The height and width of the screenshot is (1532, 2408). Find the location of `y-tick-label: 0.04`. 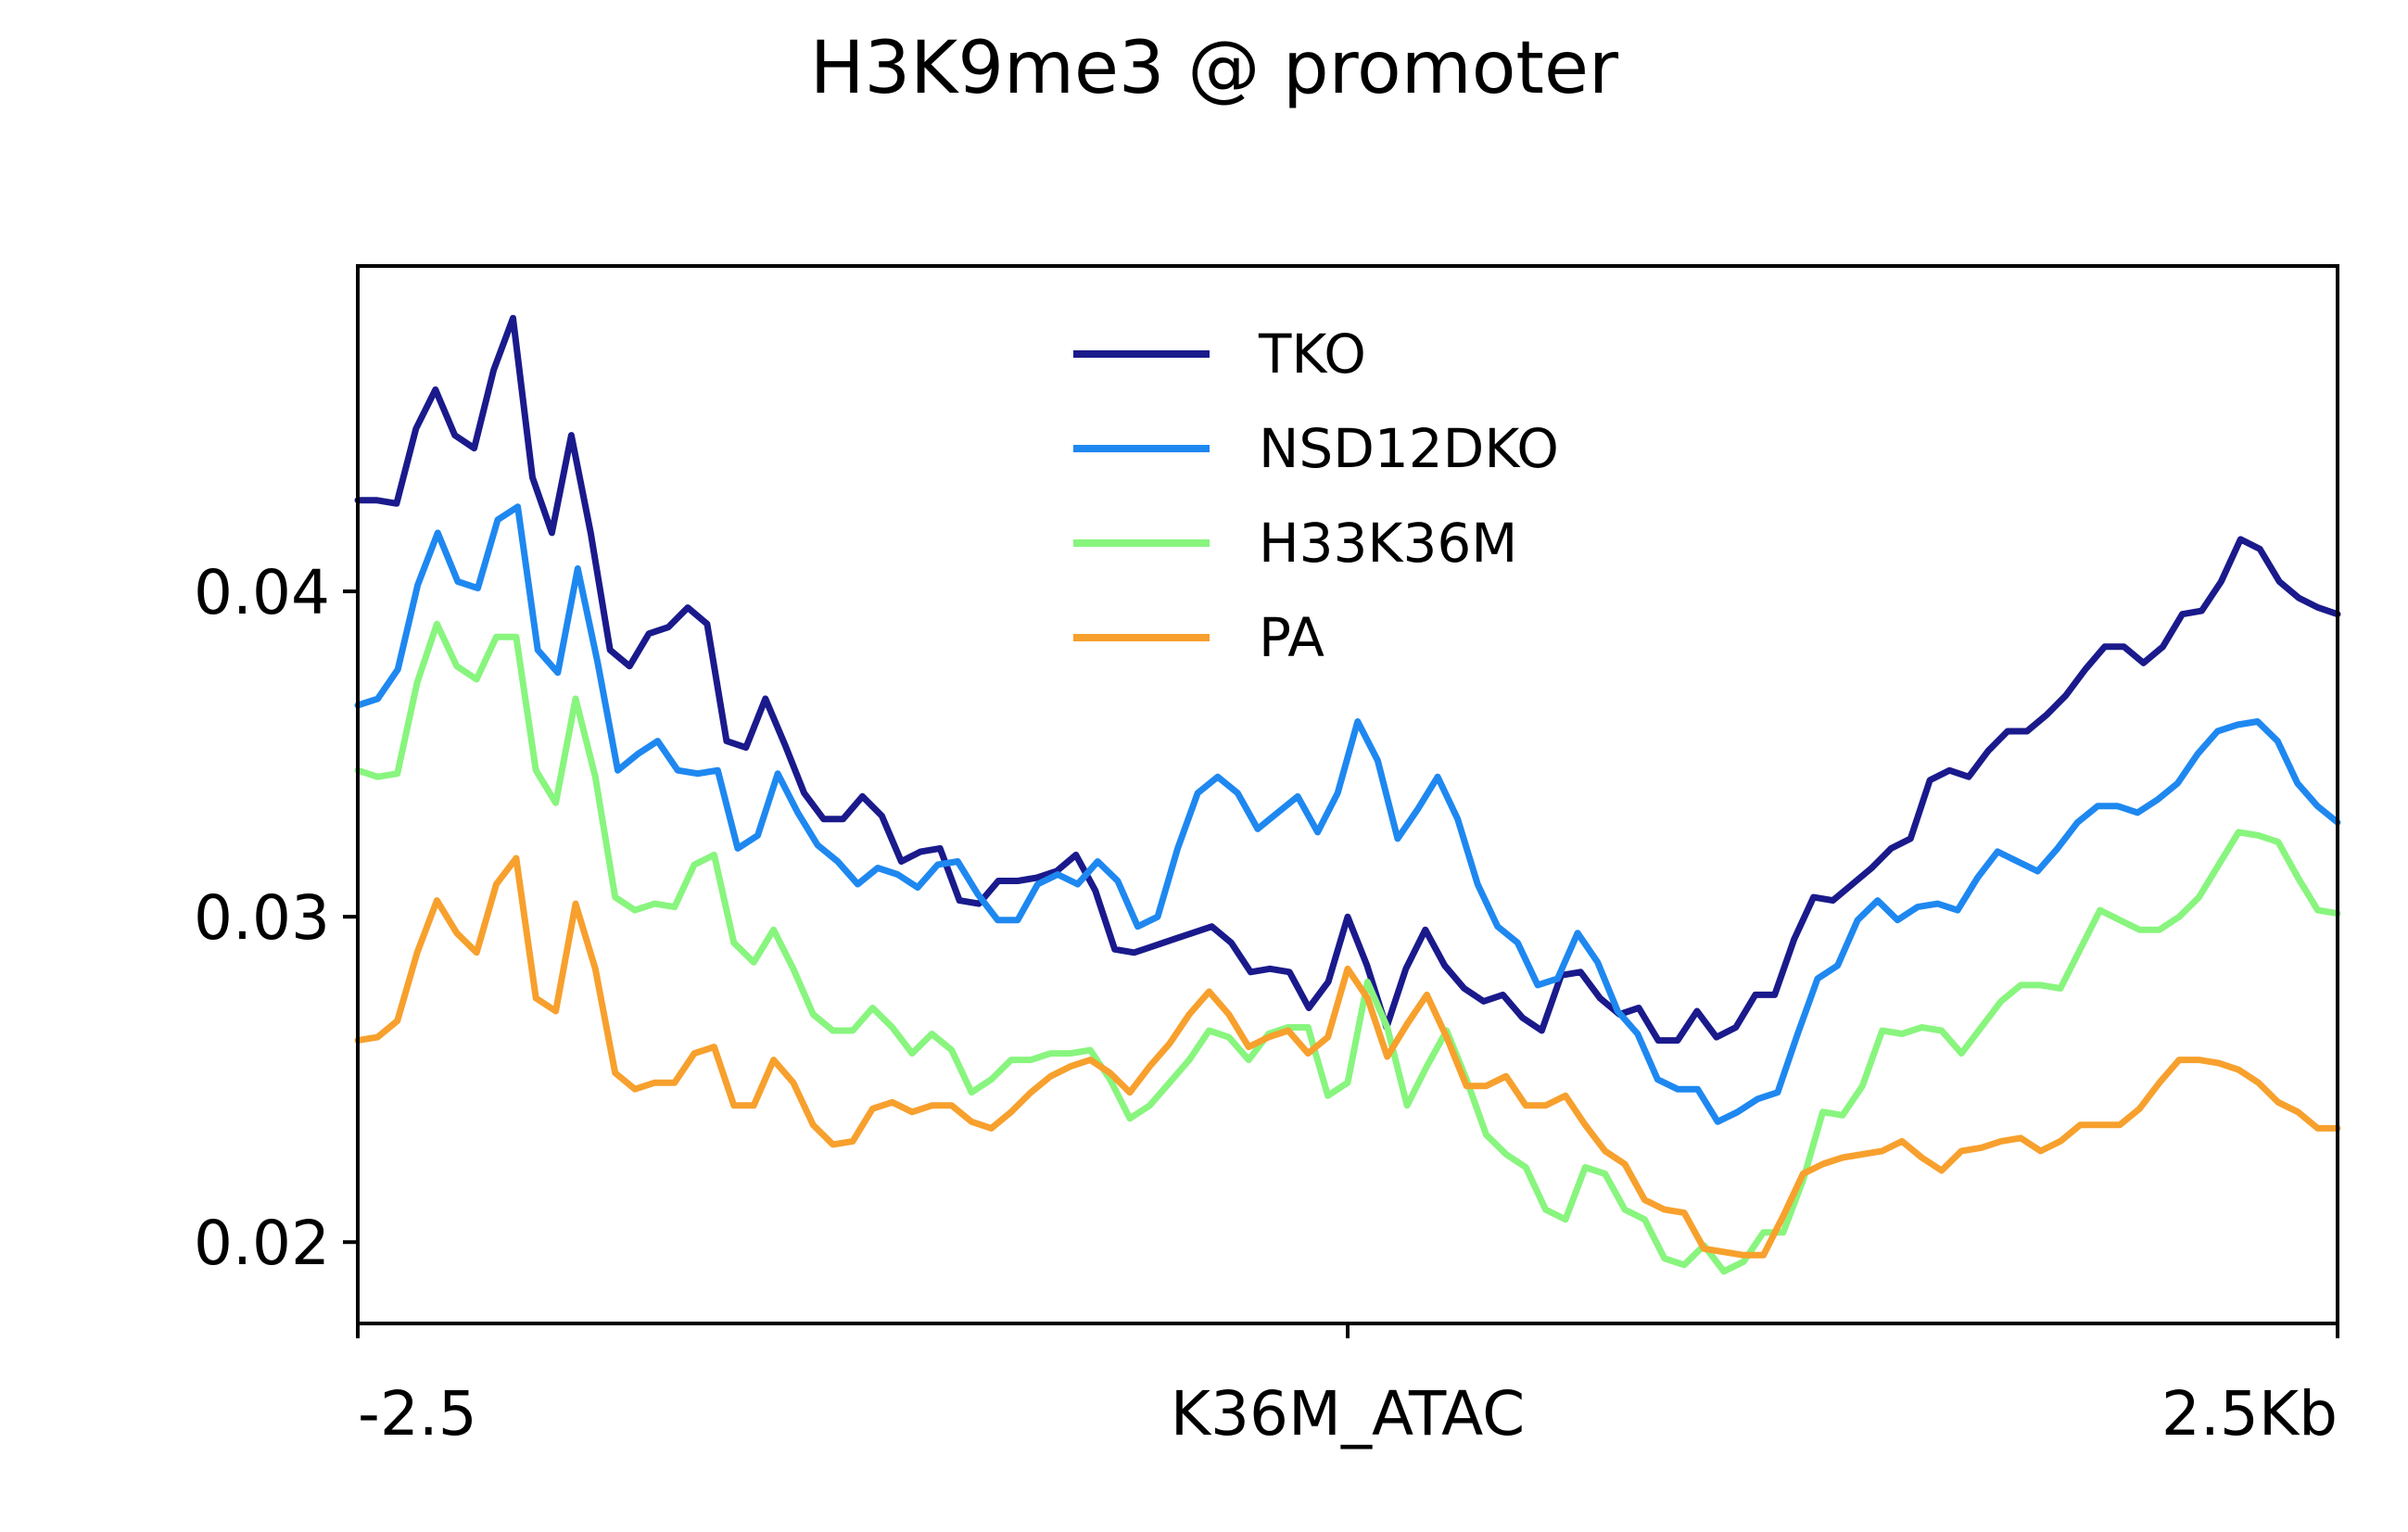

y-tick-label: 0.04 is located at coordinates (262, 593).